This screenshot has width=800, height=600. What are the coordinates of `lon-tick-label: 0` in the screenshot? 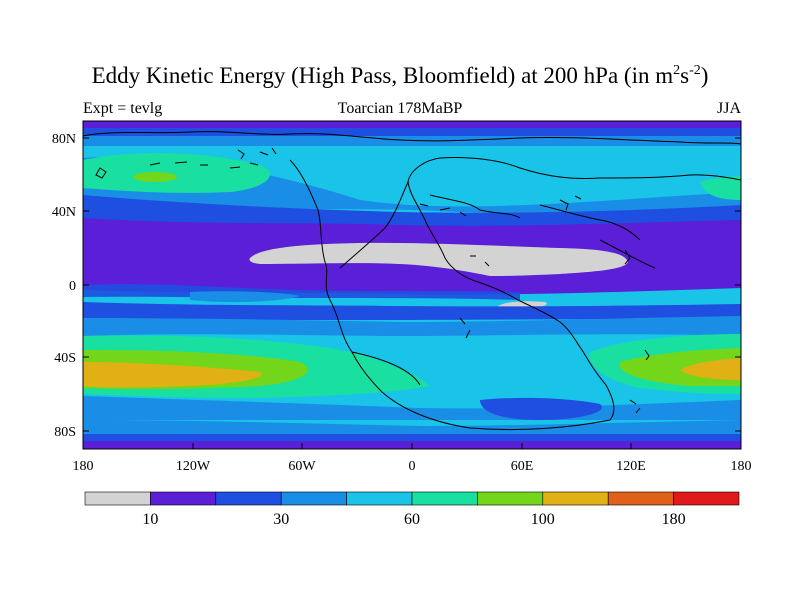 It's located at (412, 466).